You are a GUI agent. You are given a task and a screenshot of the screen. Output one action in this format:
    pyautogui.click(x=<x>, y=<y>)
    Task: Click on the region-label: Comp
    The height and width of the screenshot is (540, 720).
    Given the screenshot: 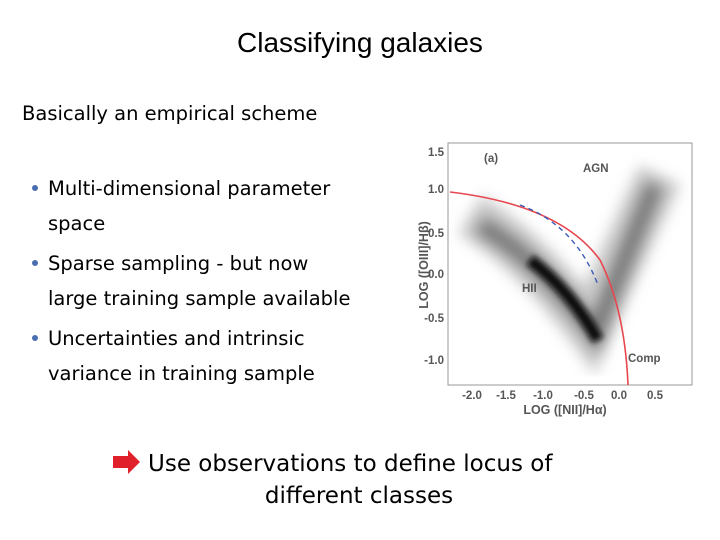 What is the action you would take?
    pyautogui.click(x=644, y=359)
    